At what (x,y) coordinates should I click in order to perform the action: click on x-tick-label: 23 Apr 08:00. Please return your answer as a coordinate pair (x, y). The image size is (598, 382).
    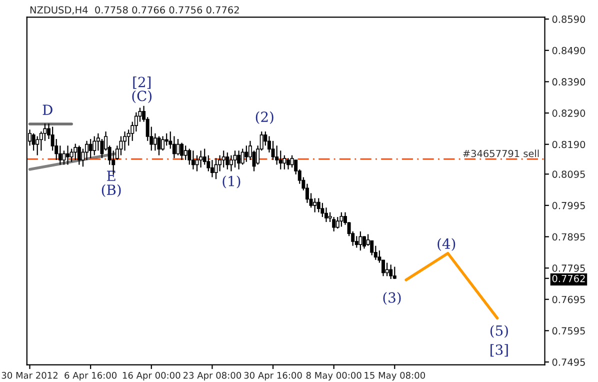
    Looking at the image, I should click on (212, 376).